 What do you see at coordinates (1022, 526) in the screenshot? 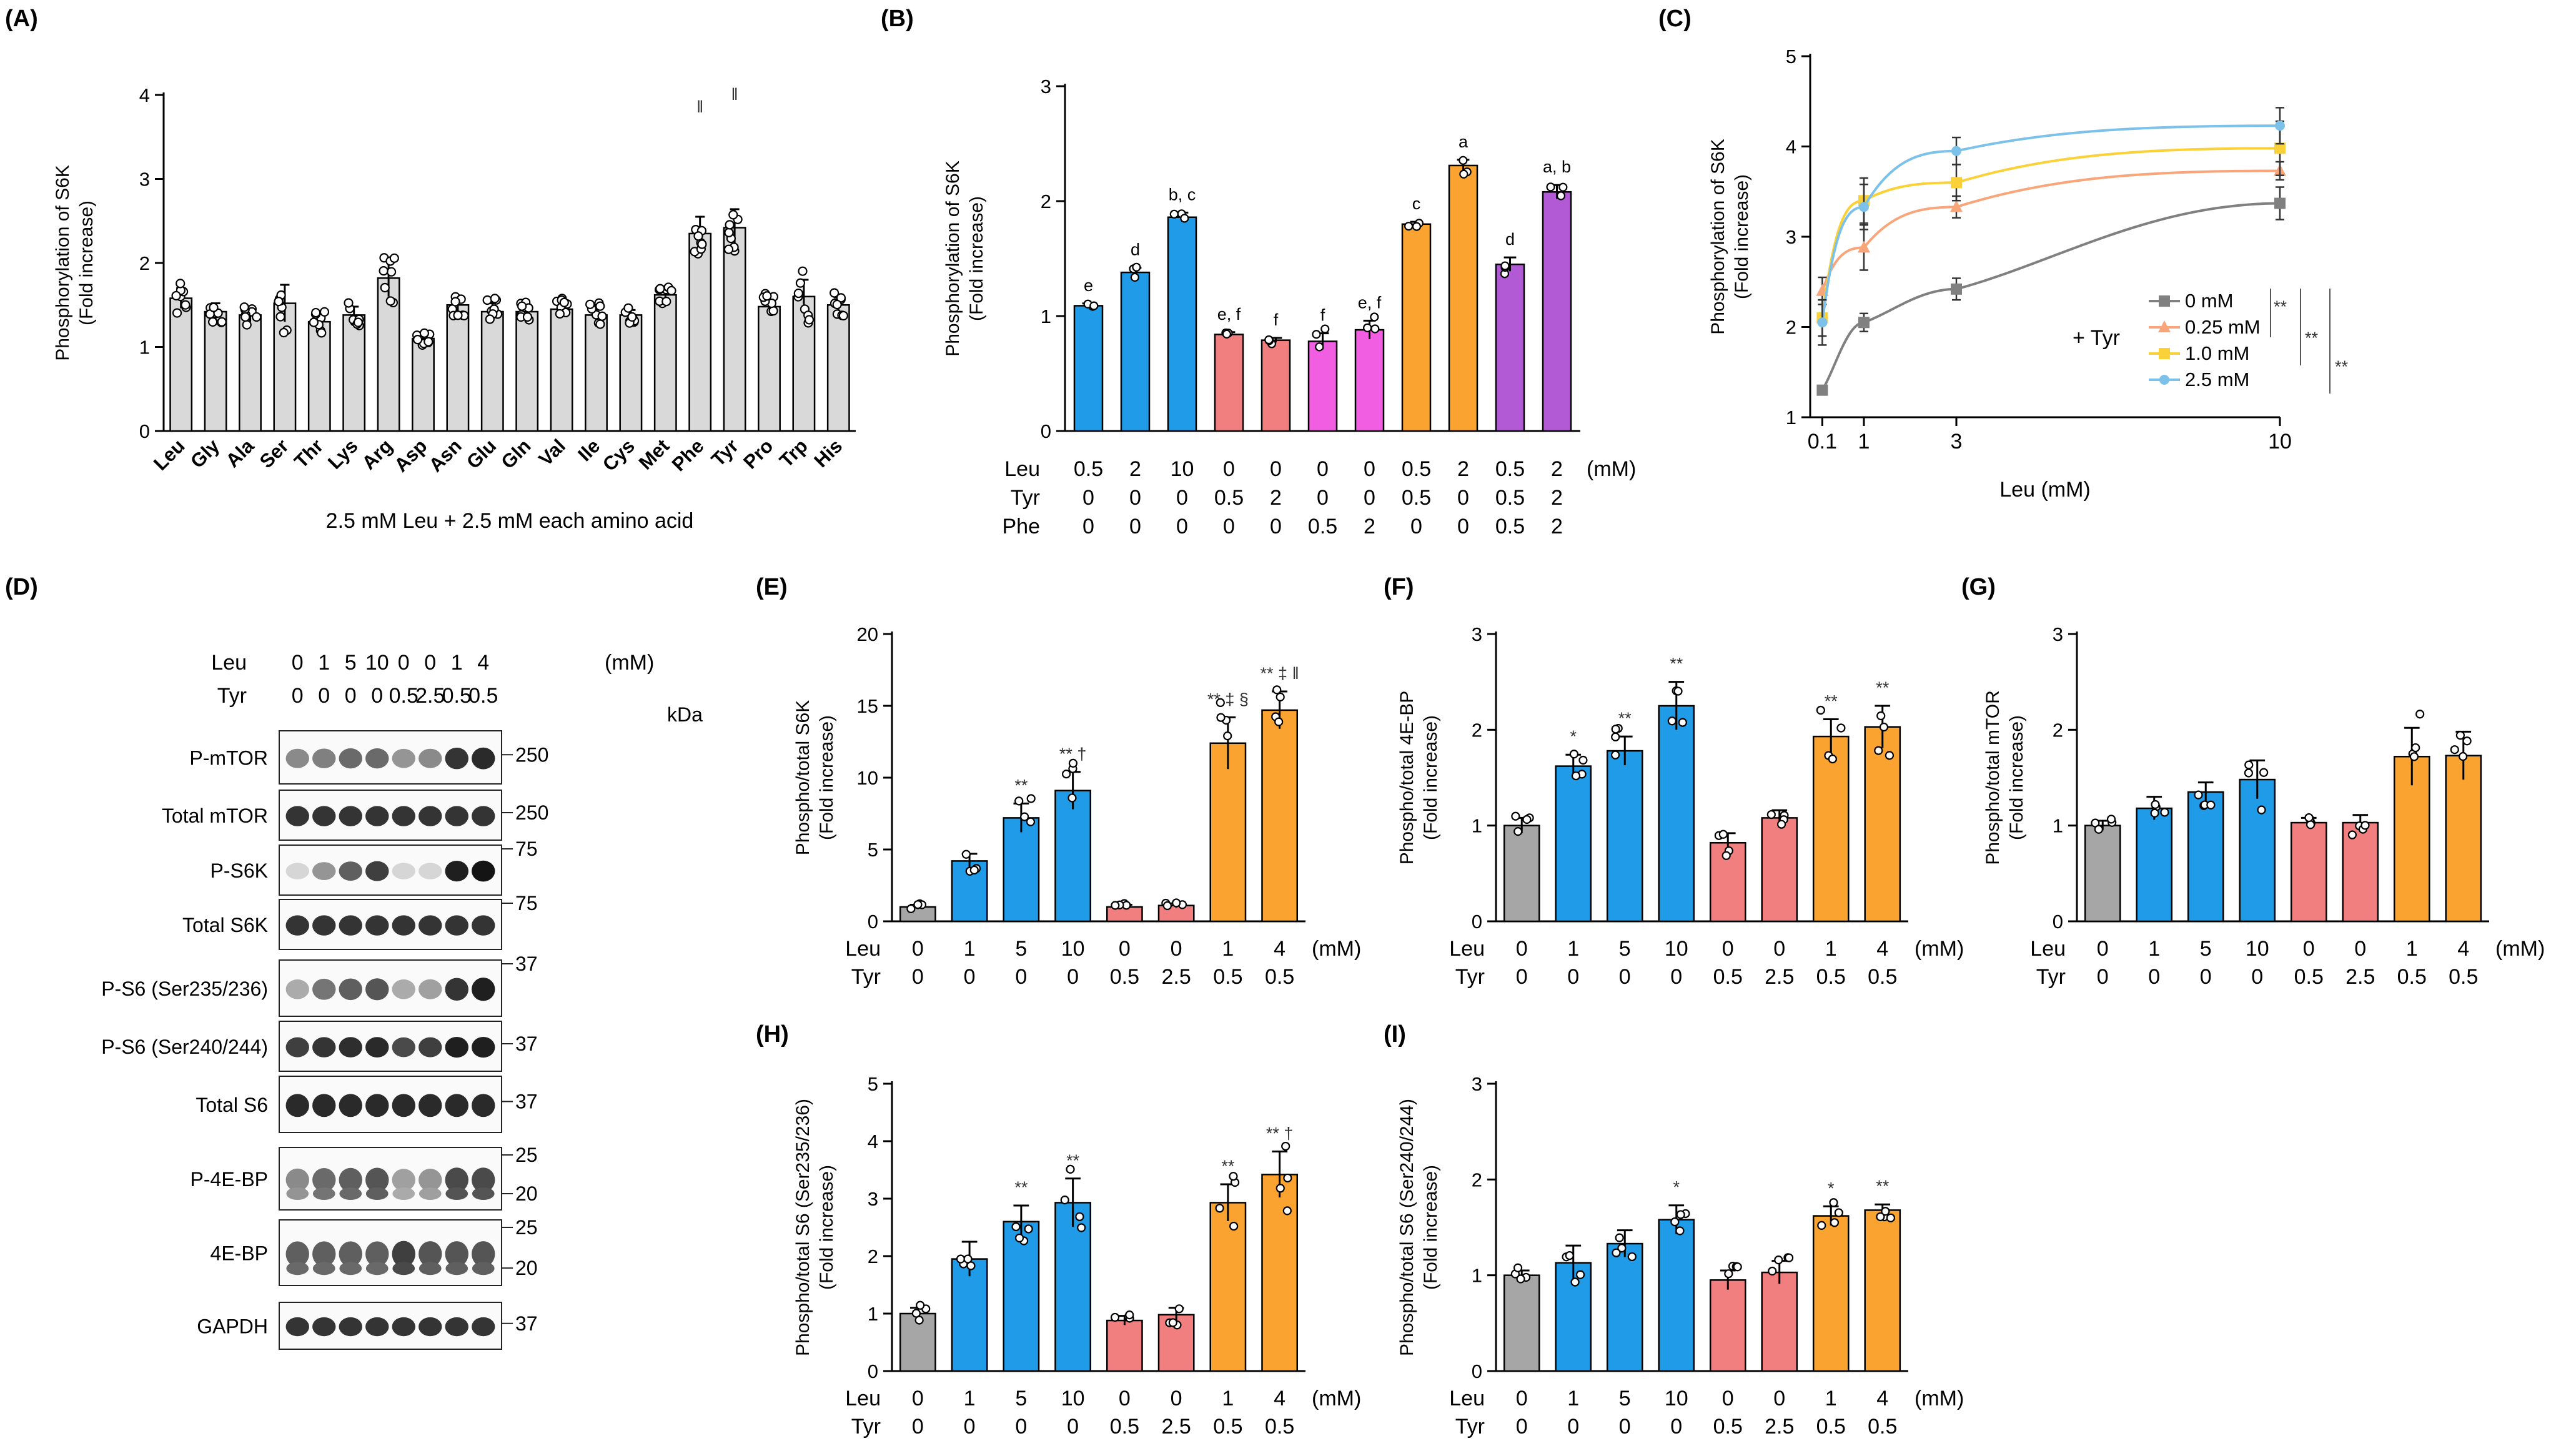
I see `condition-row-label: Phe` at bounding box center [1022, 526].